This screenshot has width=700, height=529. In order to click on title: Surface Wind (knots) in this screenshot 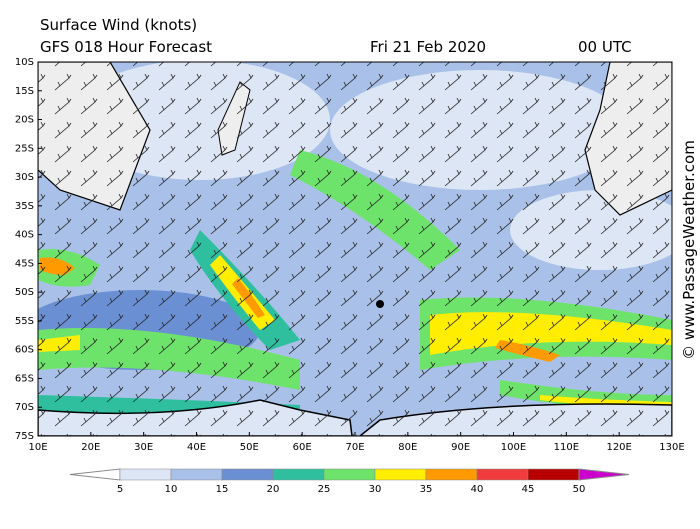, I will do `click(118, 25)`.